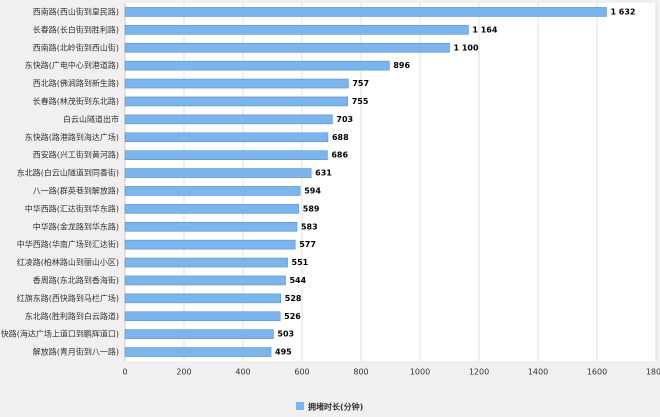  What do you see at coordinates (300, 406) in the screenshot?
I see `legend-swatch` at bounding box center [300, 406].